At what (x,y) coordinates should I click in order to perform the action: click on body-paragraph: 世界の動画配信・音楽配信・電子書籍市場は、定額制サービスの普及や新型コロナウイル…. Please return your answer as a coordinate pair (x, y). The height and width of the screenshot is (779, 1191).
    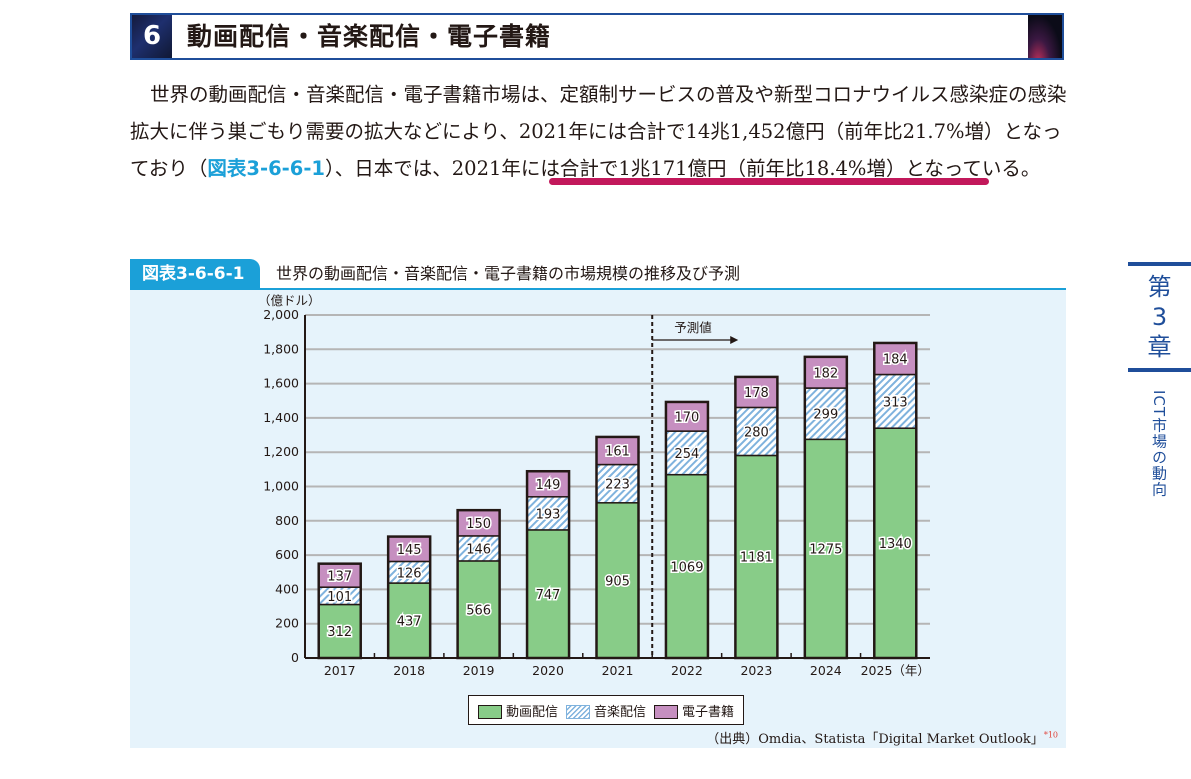
    Looking at the image, I should click on (600, 131).